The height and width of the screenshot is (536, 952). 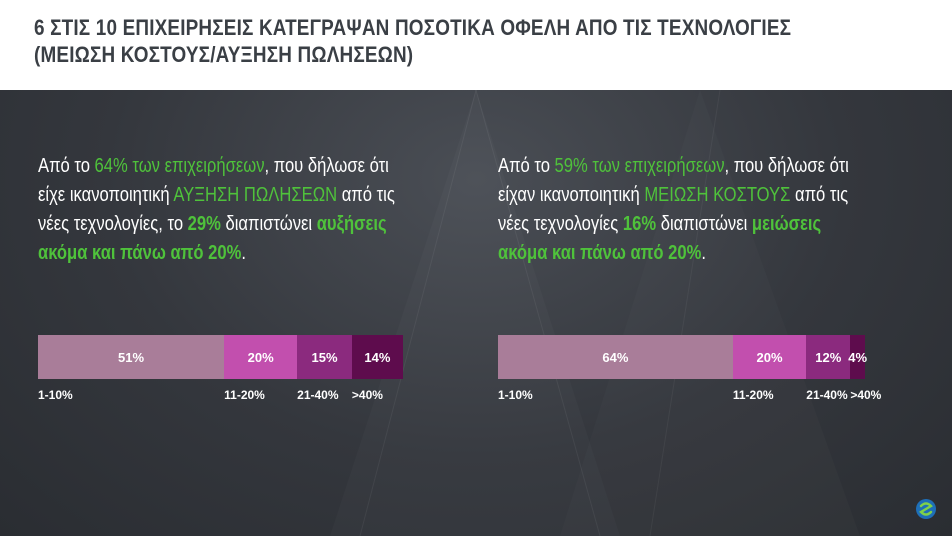 What do you see at coordinates (673, 209) in the screenshot?
I see `right-text-part: από τις νέες τεχνολογίες` at bounding box center [673, 209].